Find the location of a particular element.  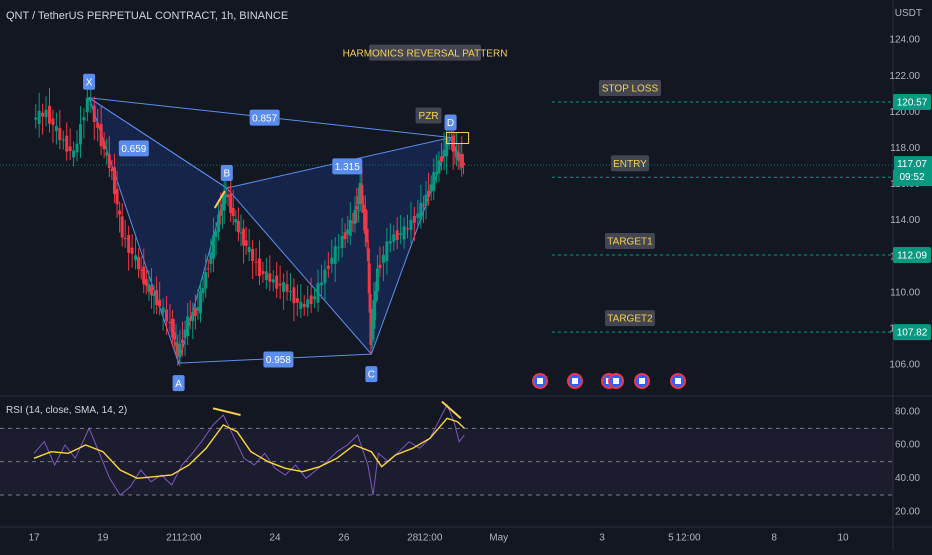

rsi-tick-label: 60.00 is located at coordinates (907, 445).